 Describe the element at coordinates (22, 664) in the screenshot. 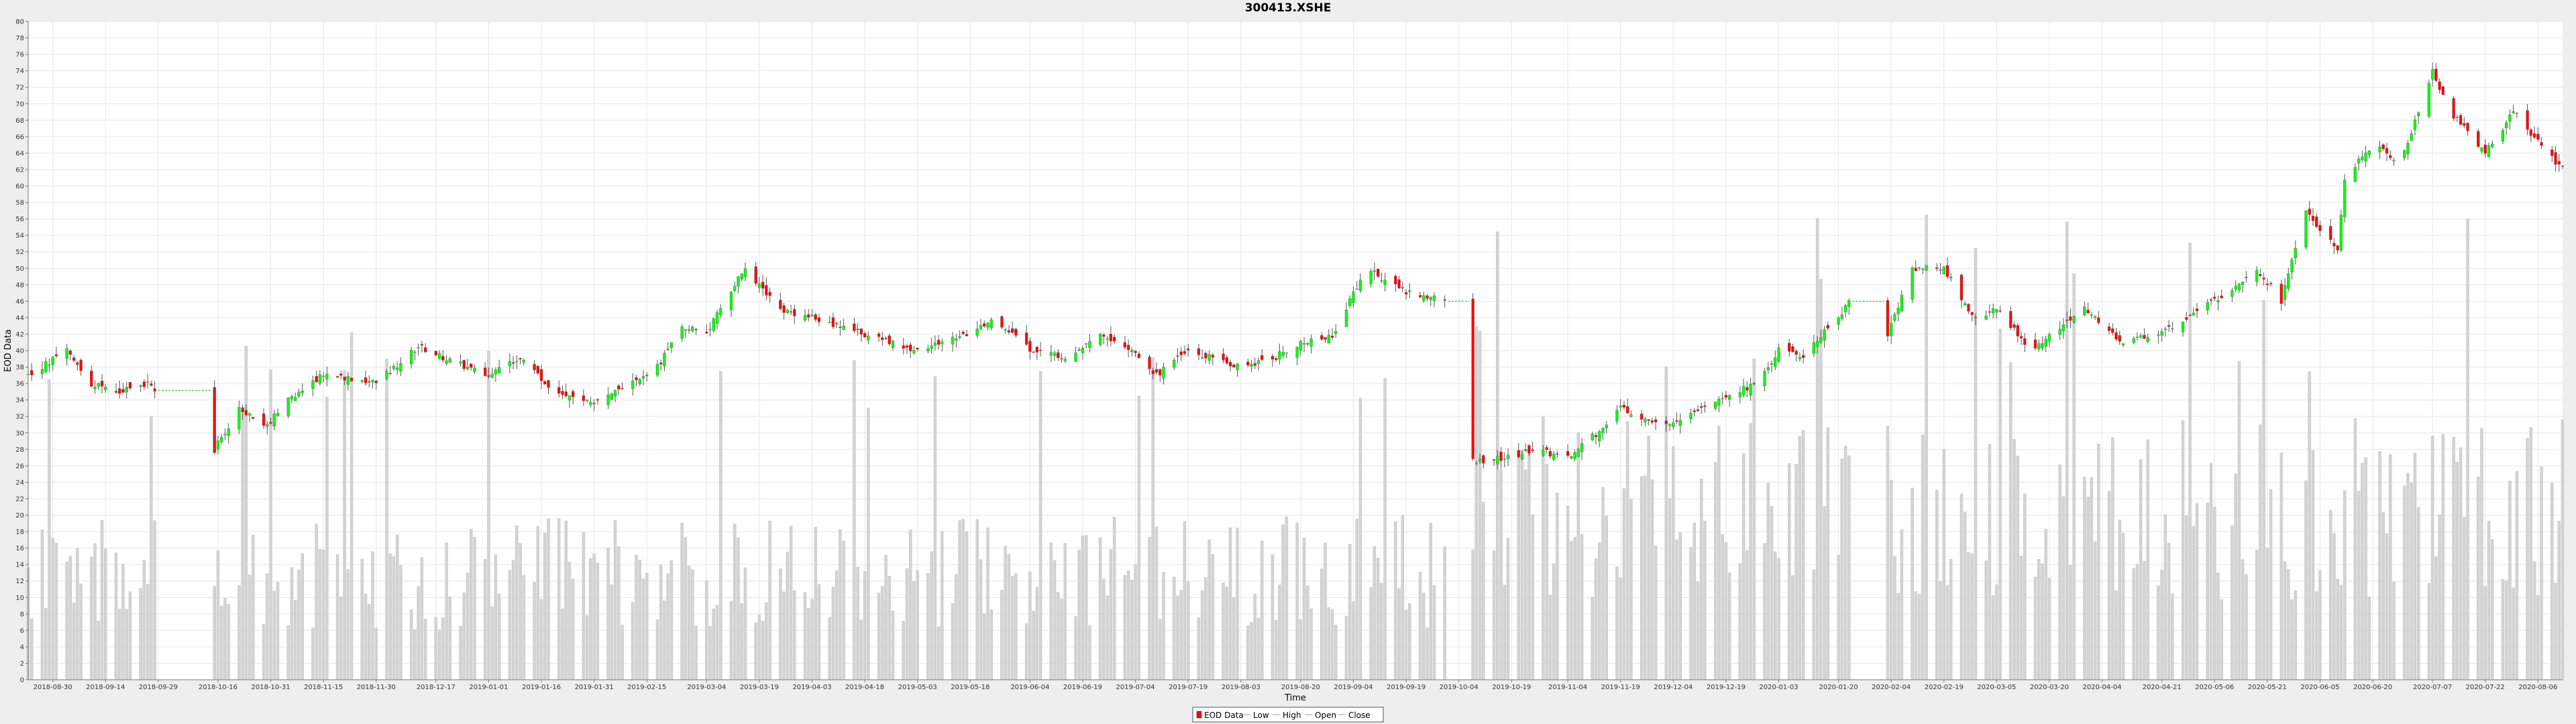

I see `y-tick-label: 2` at that location.